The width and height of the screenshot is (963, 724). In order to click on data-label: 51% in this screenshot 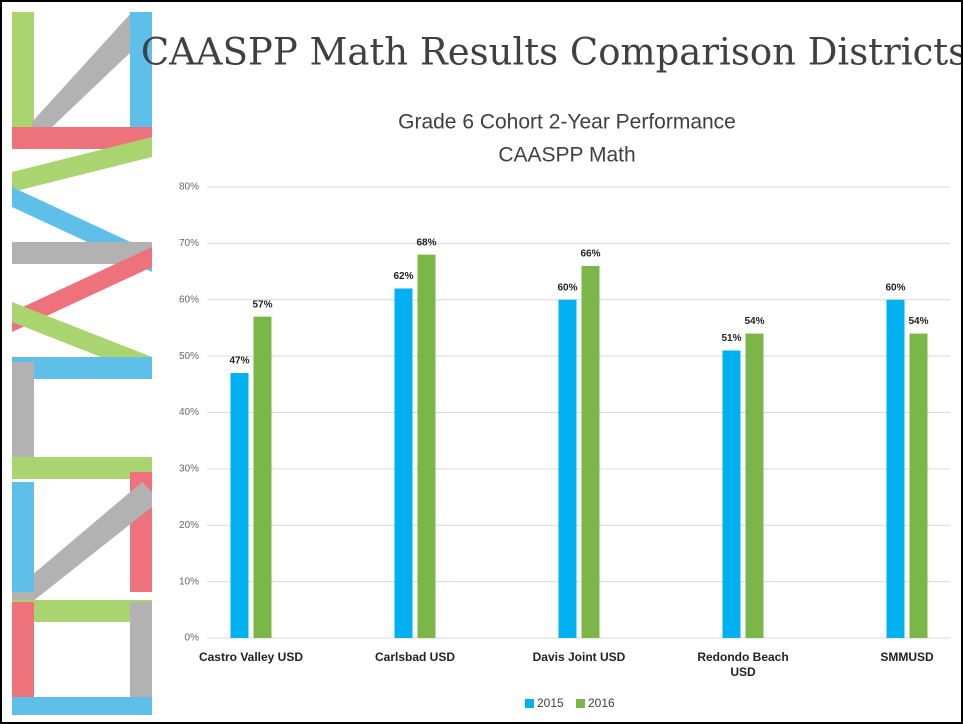, I will do `click(731, 338)`.